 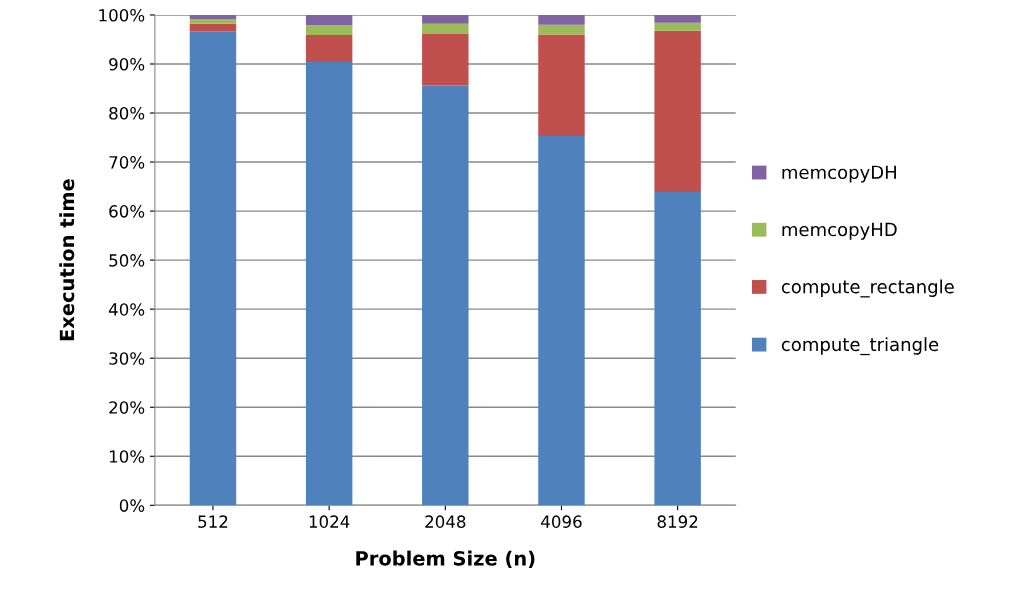 I want to click on y-tick-label: 90%, so click(x=127, y=64).